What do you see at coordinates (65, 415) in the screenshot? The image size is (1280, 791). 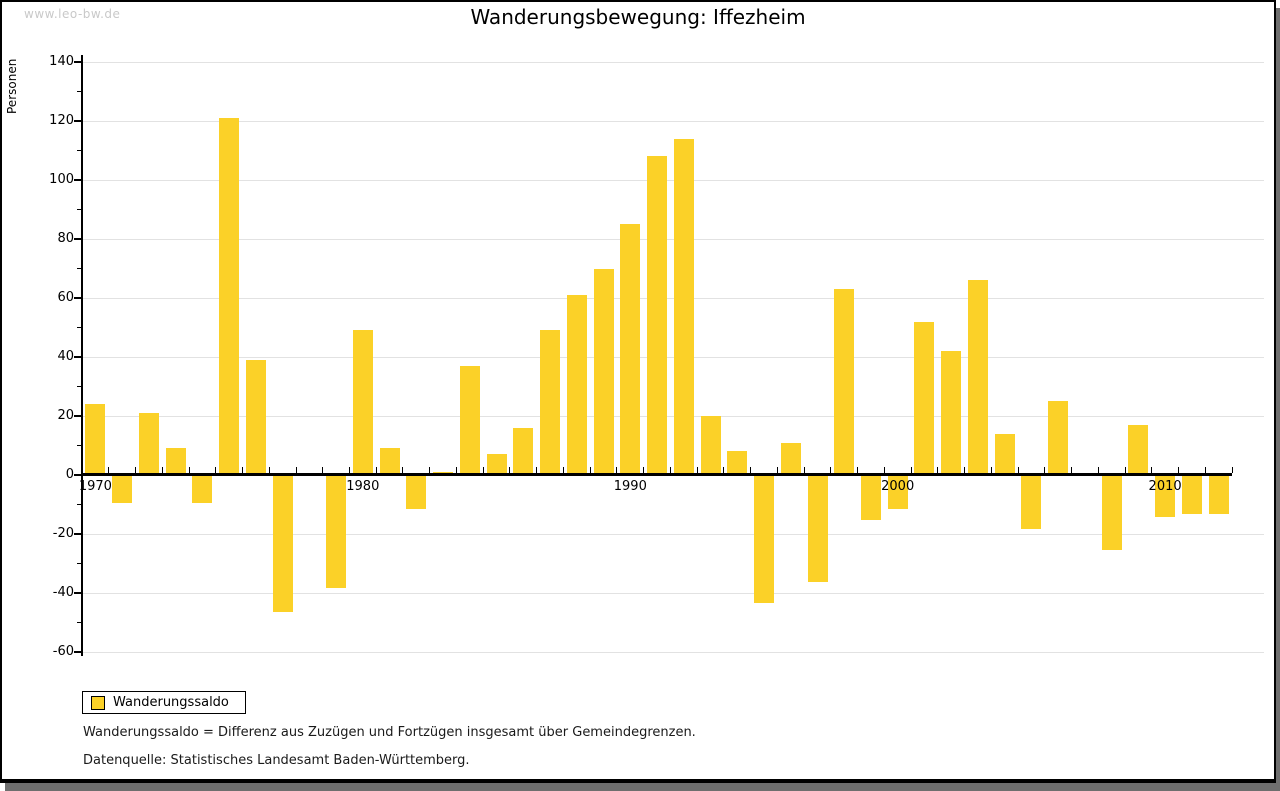 I see `y-tick-label: 20` at bounding box center [65, 415].